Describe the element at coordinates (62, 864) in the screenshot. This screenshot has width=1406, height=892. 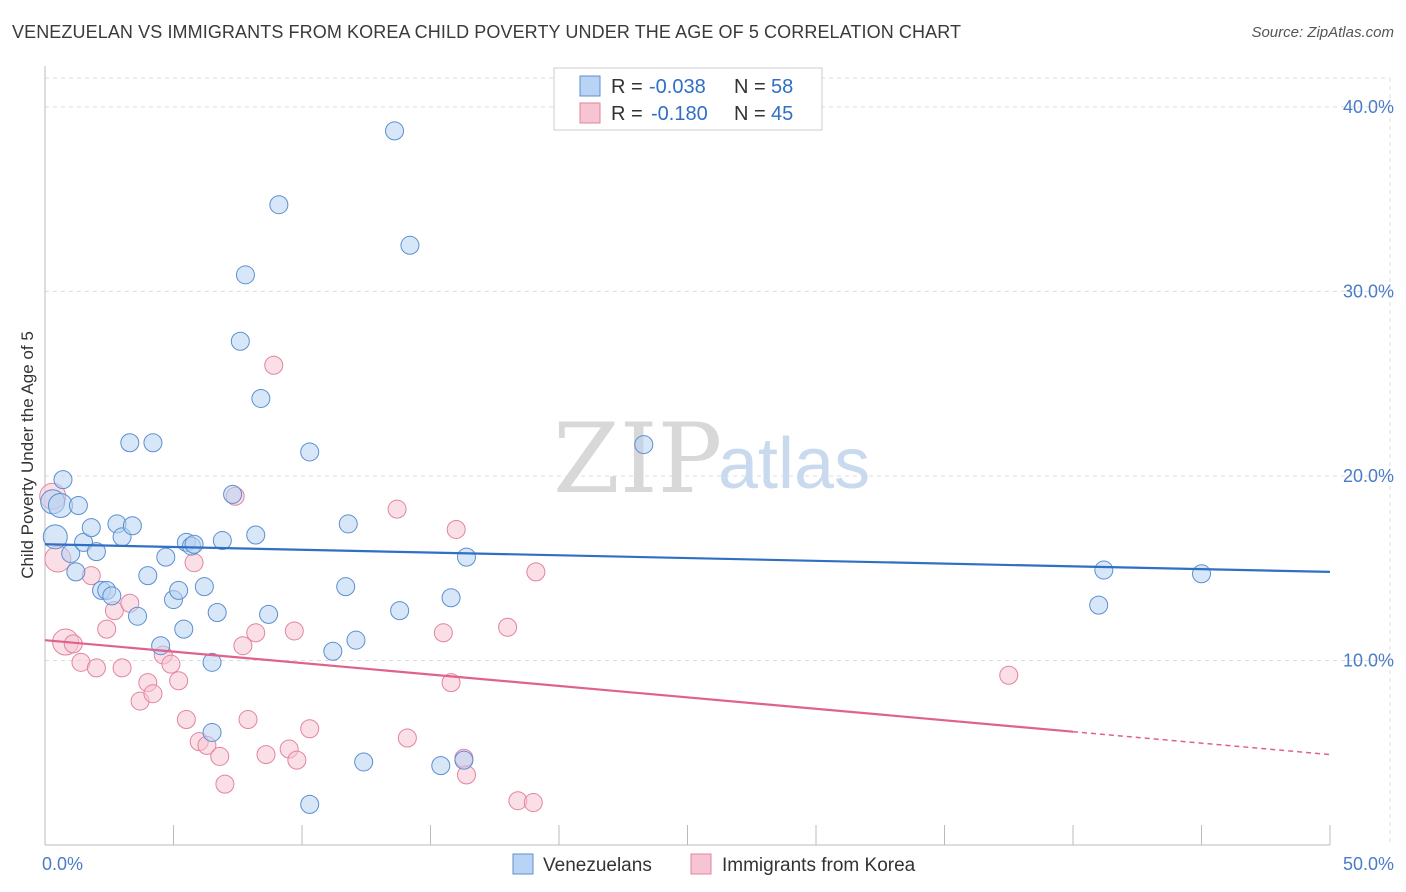
I see `x-tick-label-min: 0.0%` at that location.